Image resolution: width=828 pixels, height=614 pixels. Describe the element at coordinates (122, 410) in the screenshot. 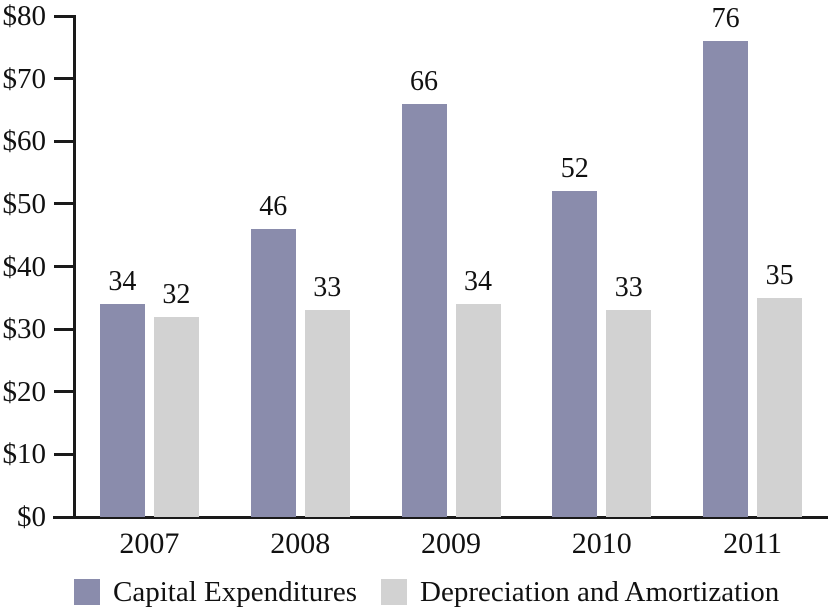

I see `bar-capital-expenditures-2007` at that location.